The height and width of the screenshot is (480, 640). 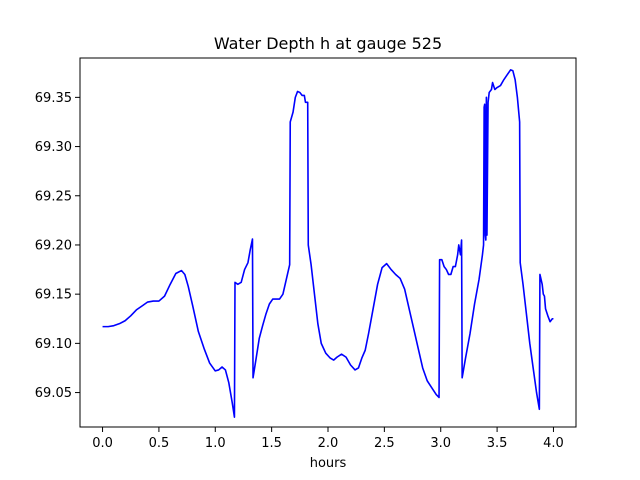 I want to click on y-tick-label: 69.15, so click(x=53, y=295).